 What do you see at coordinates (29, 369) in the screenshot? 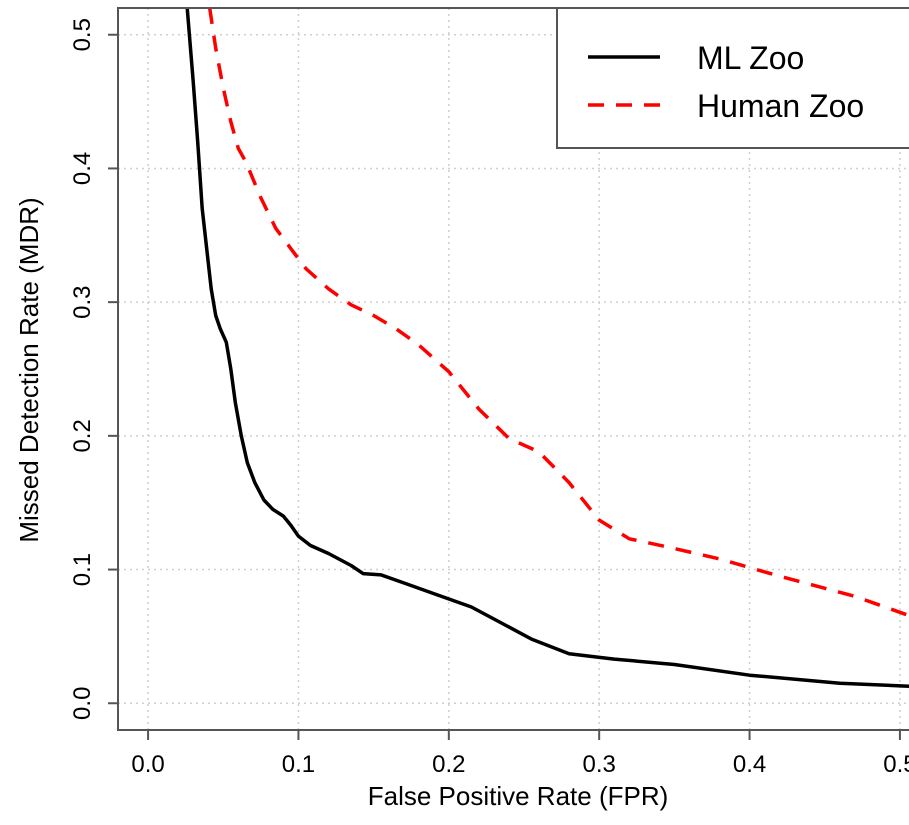
I see `y-axis-title: Missed Detection Rate (MDR)` at bounding box center [29, 369].